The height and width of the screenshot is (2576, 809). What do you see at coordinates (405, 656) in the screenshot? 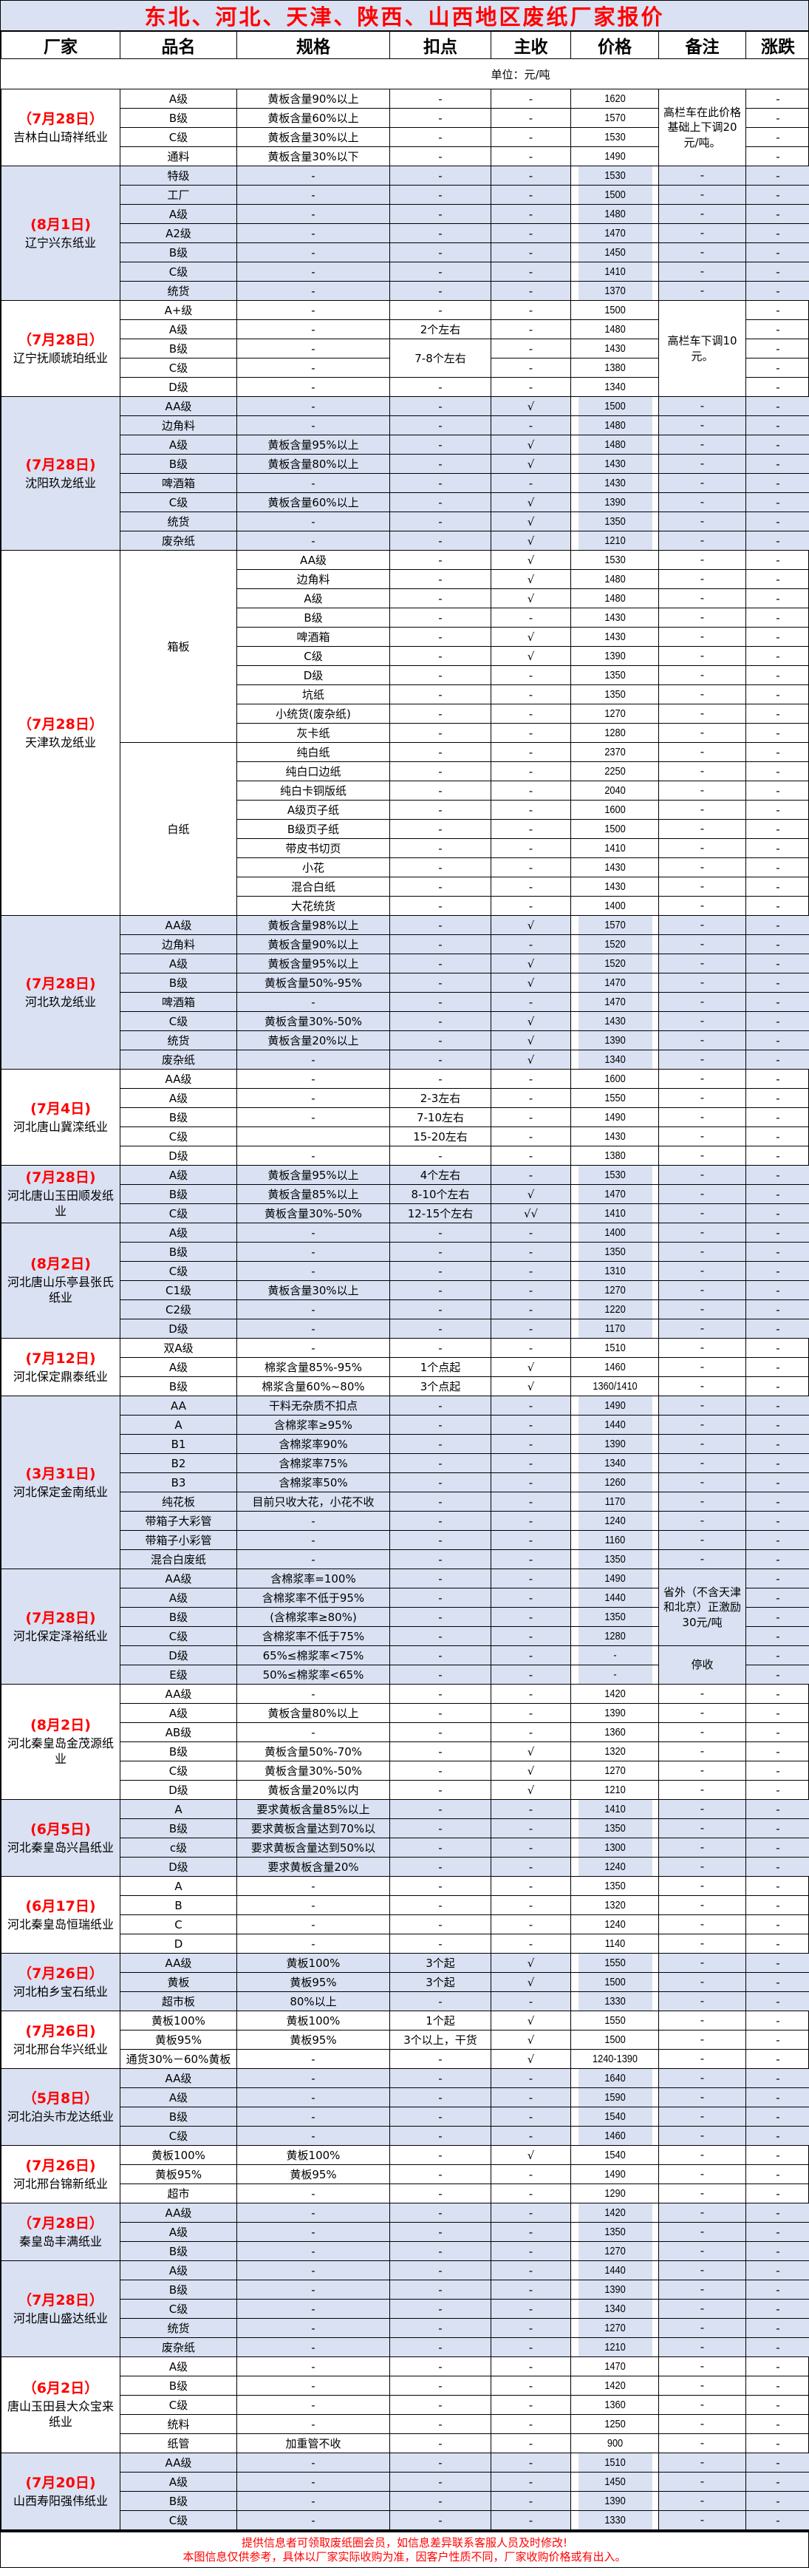
I see `table-row: C级 - √ 1390- -` at bounding box center [405, 656].